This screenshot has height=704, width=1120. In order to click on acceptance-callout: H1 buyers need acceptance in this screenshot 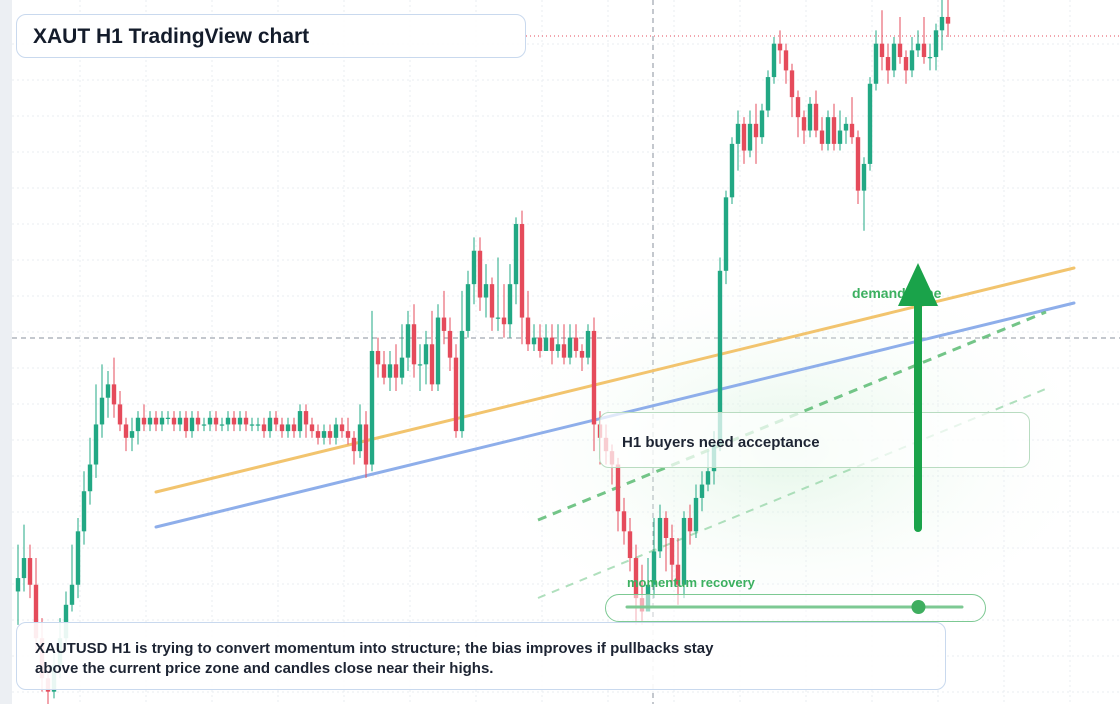, I will do `click(814, 440)`.